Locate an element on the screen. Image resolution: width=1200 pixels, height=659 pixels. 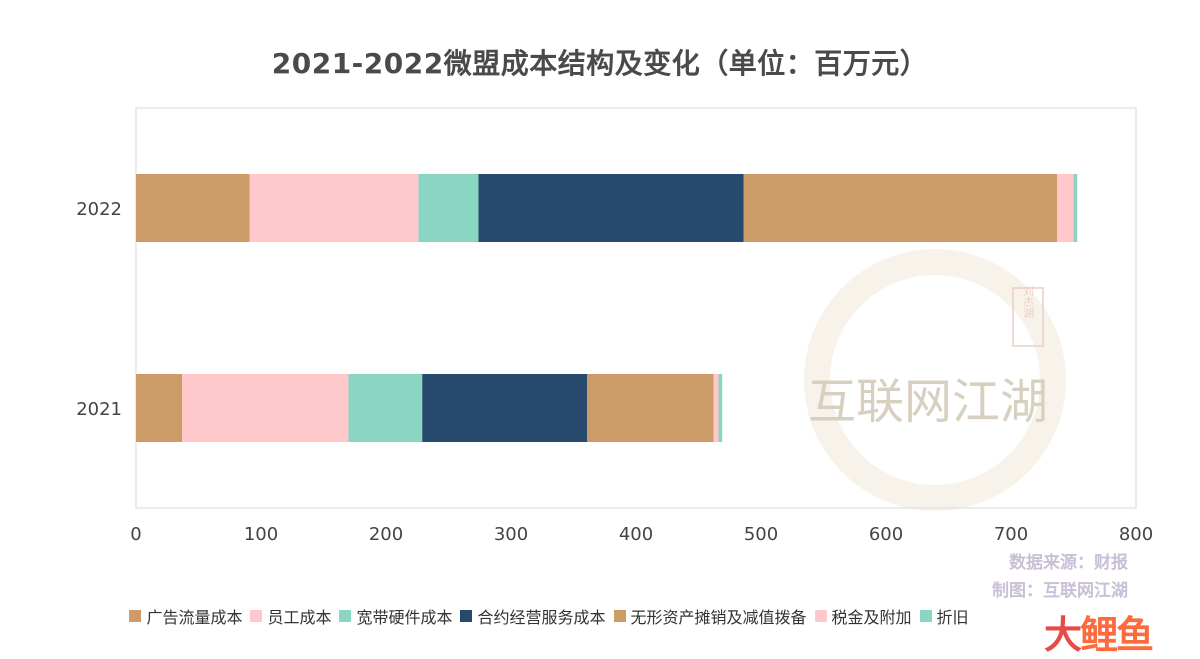
legend-item-4: 无形资产摊销及减值拨备 is located at coordinates (710, 616).